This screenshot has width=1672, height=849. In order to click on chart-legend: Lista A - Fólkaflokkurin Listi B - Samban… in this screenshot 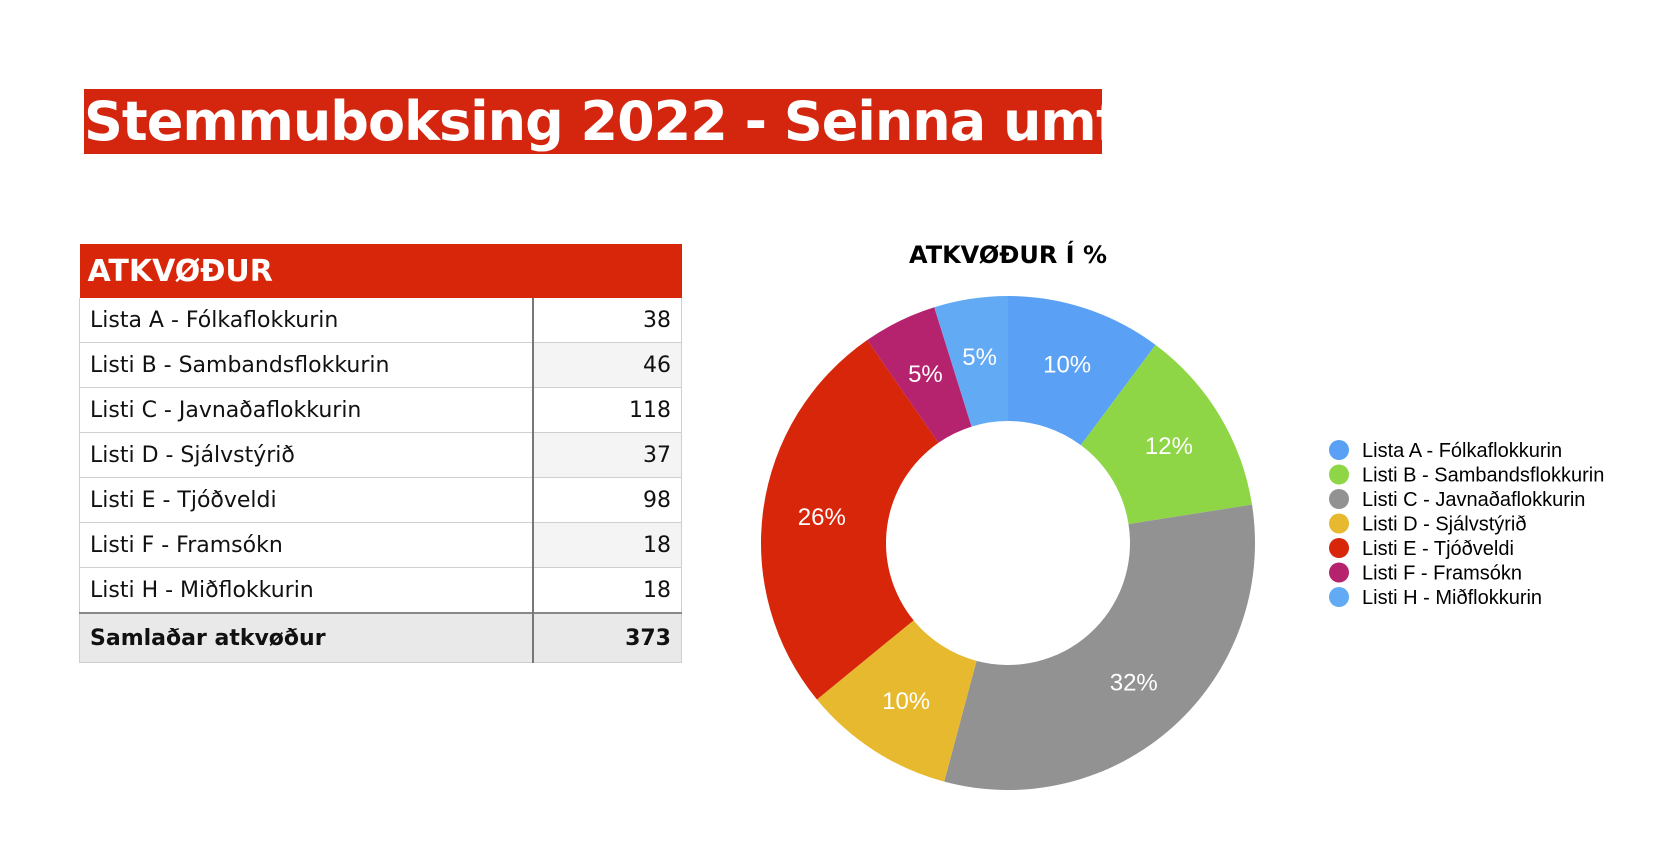, I will do `click(1466, 524)`.